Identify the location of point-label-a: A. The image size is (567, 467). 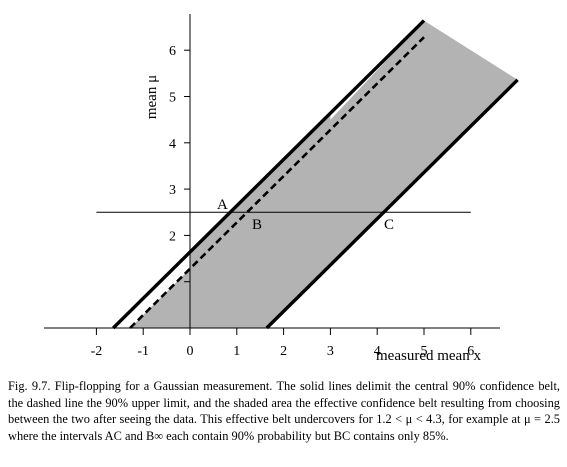
(222, 205).